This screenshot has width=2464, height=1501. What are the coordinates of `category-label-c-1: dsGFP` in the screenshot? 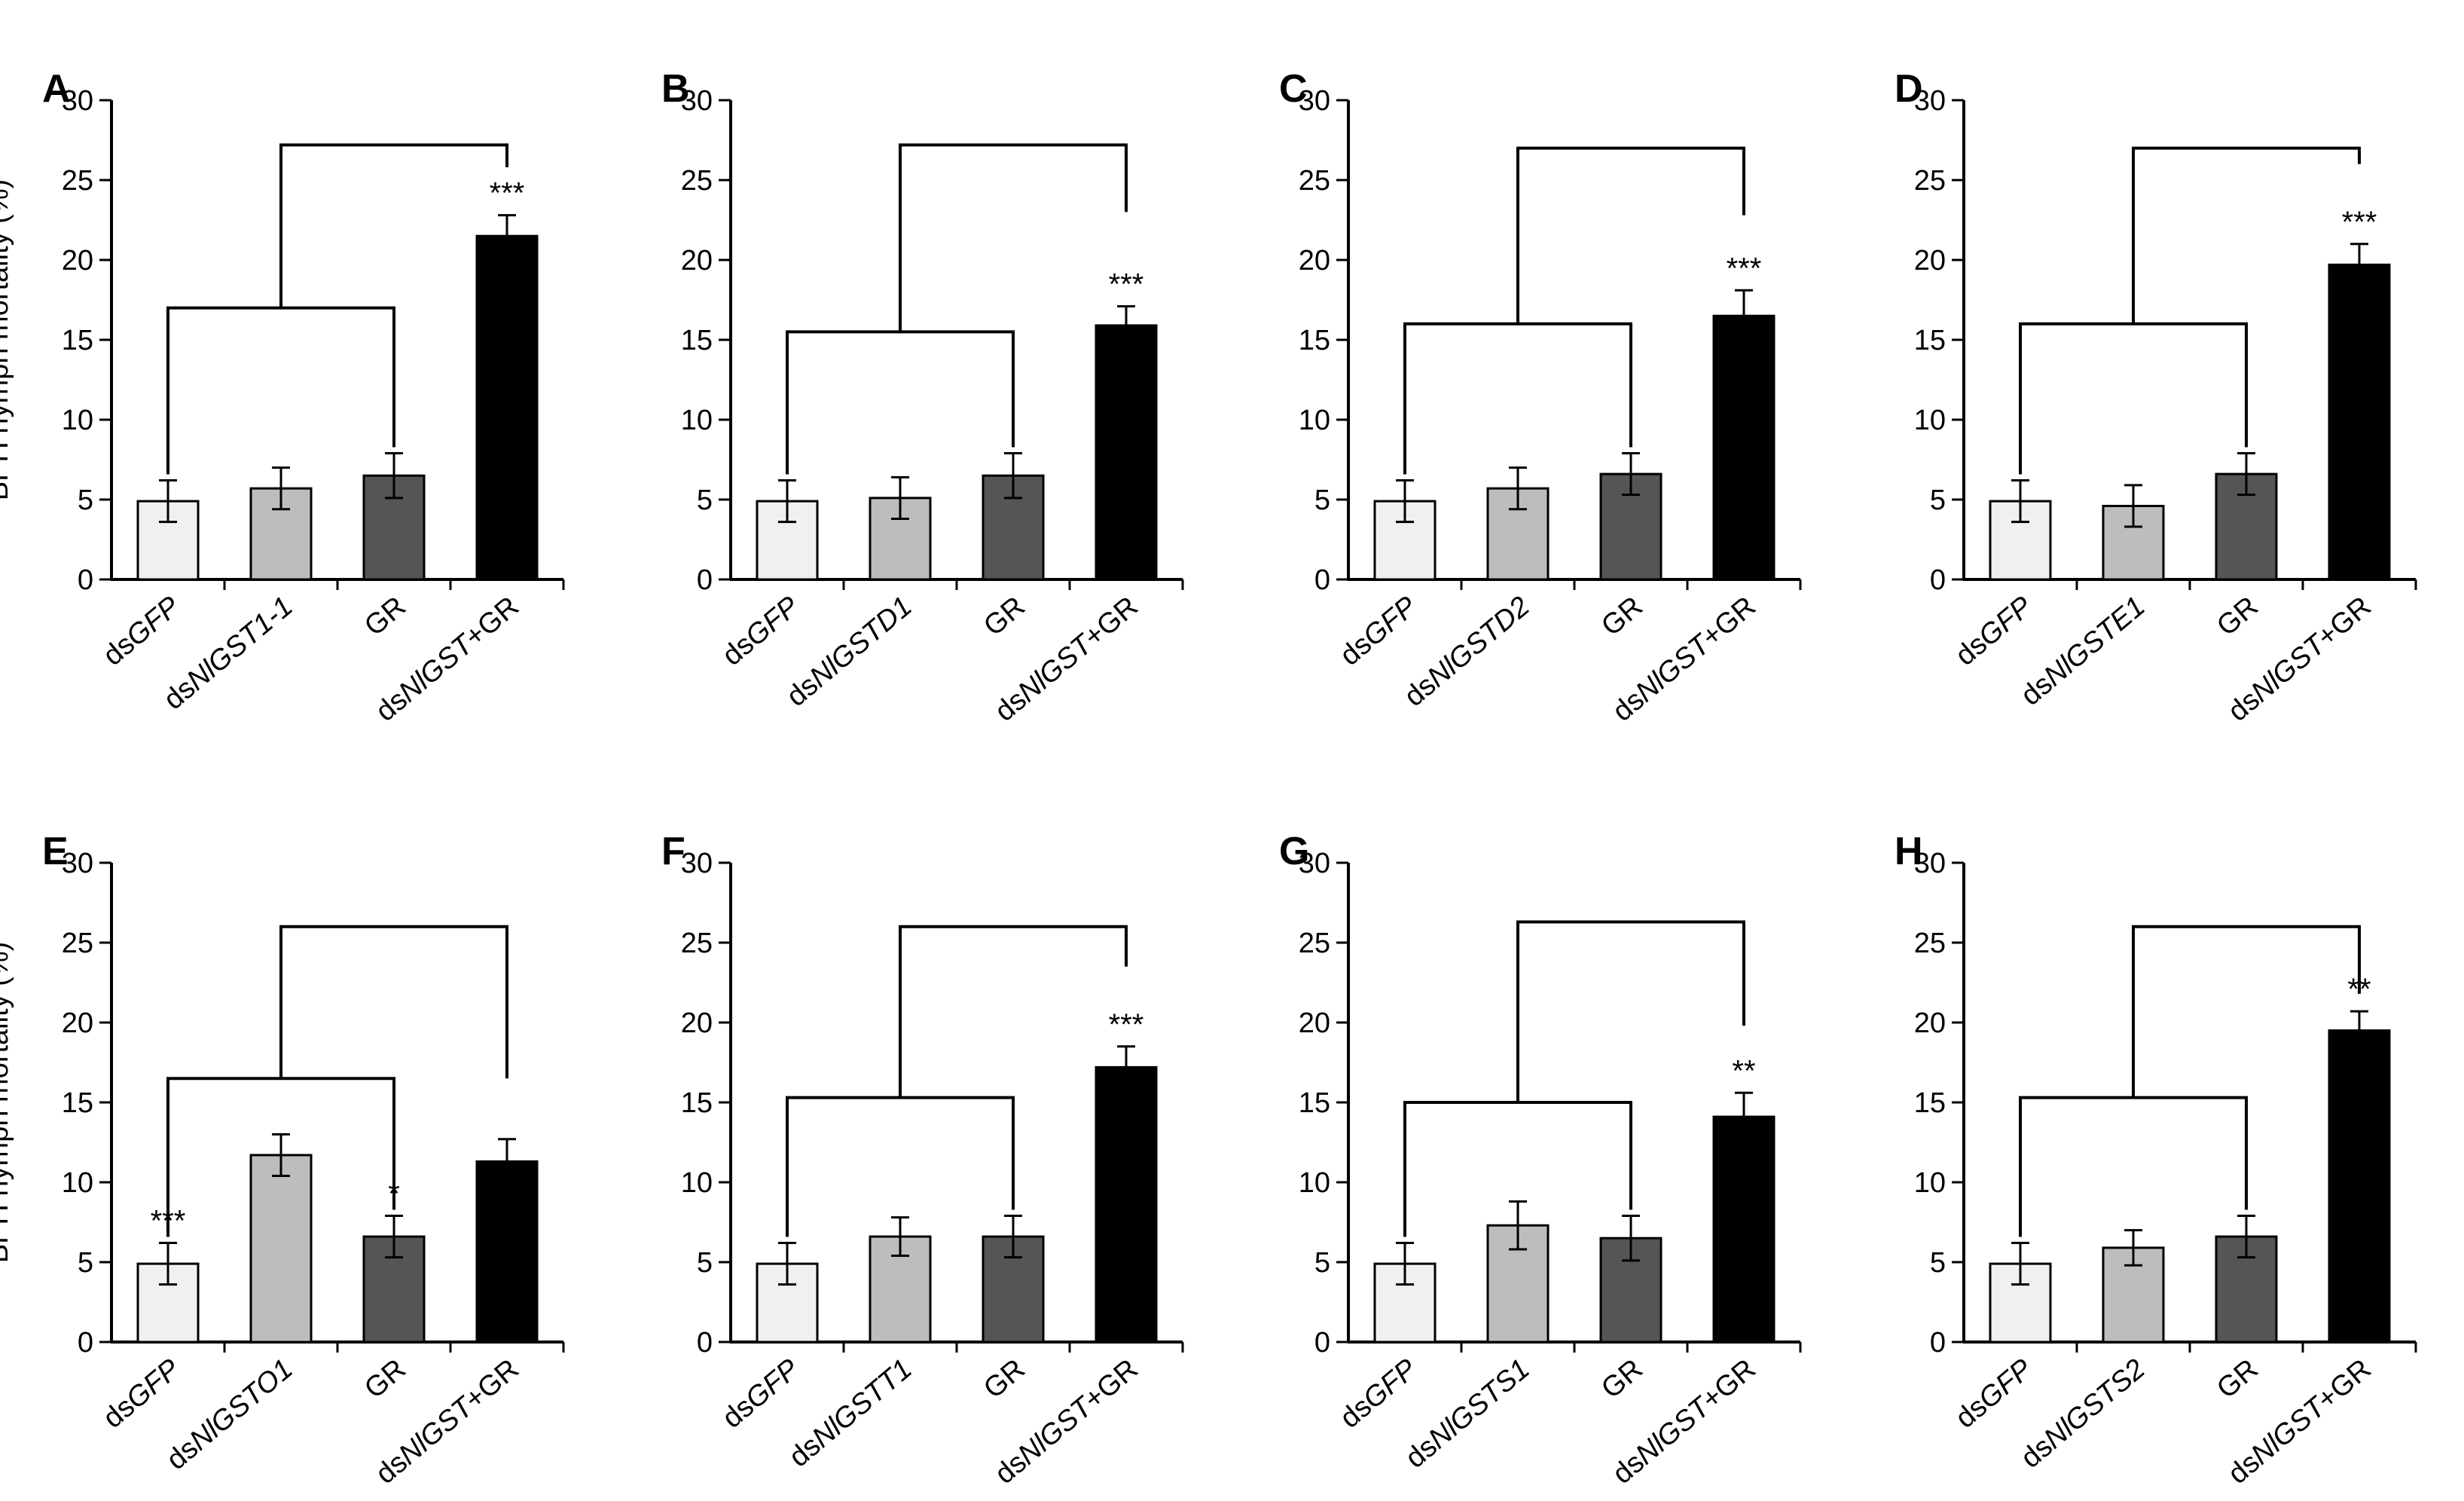 It's located at (1378, 631).